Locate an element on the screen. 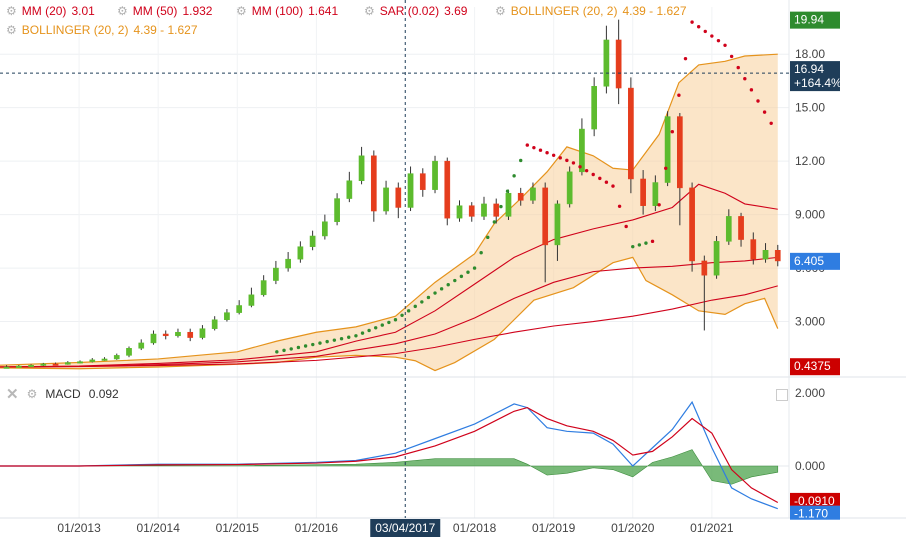 The image size is (906, 552). legend-value: 3.01 is located at coordinates (83, 11).